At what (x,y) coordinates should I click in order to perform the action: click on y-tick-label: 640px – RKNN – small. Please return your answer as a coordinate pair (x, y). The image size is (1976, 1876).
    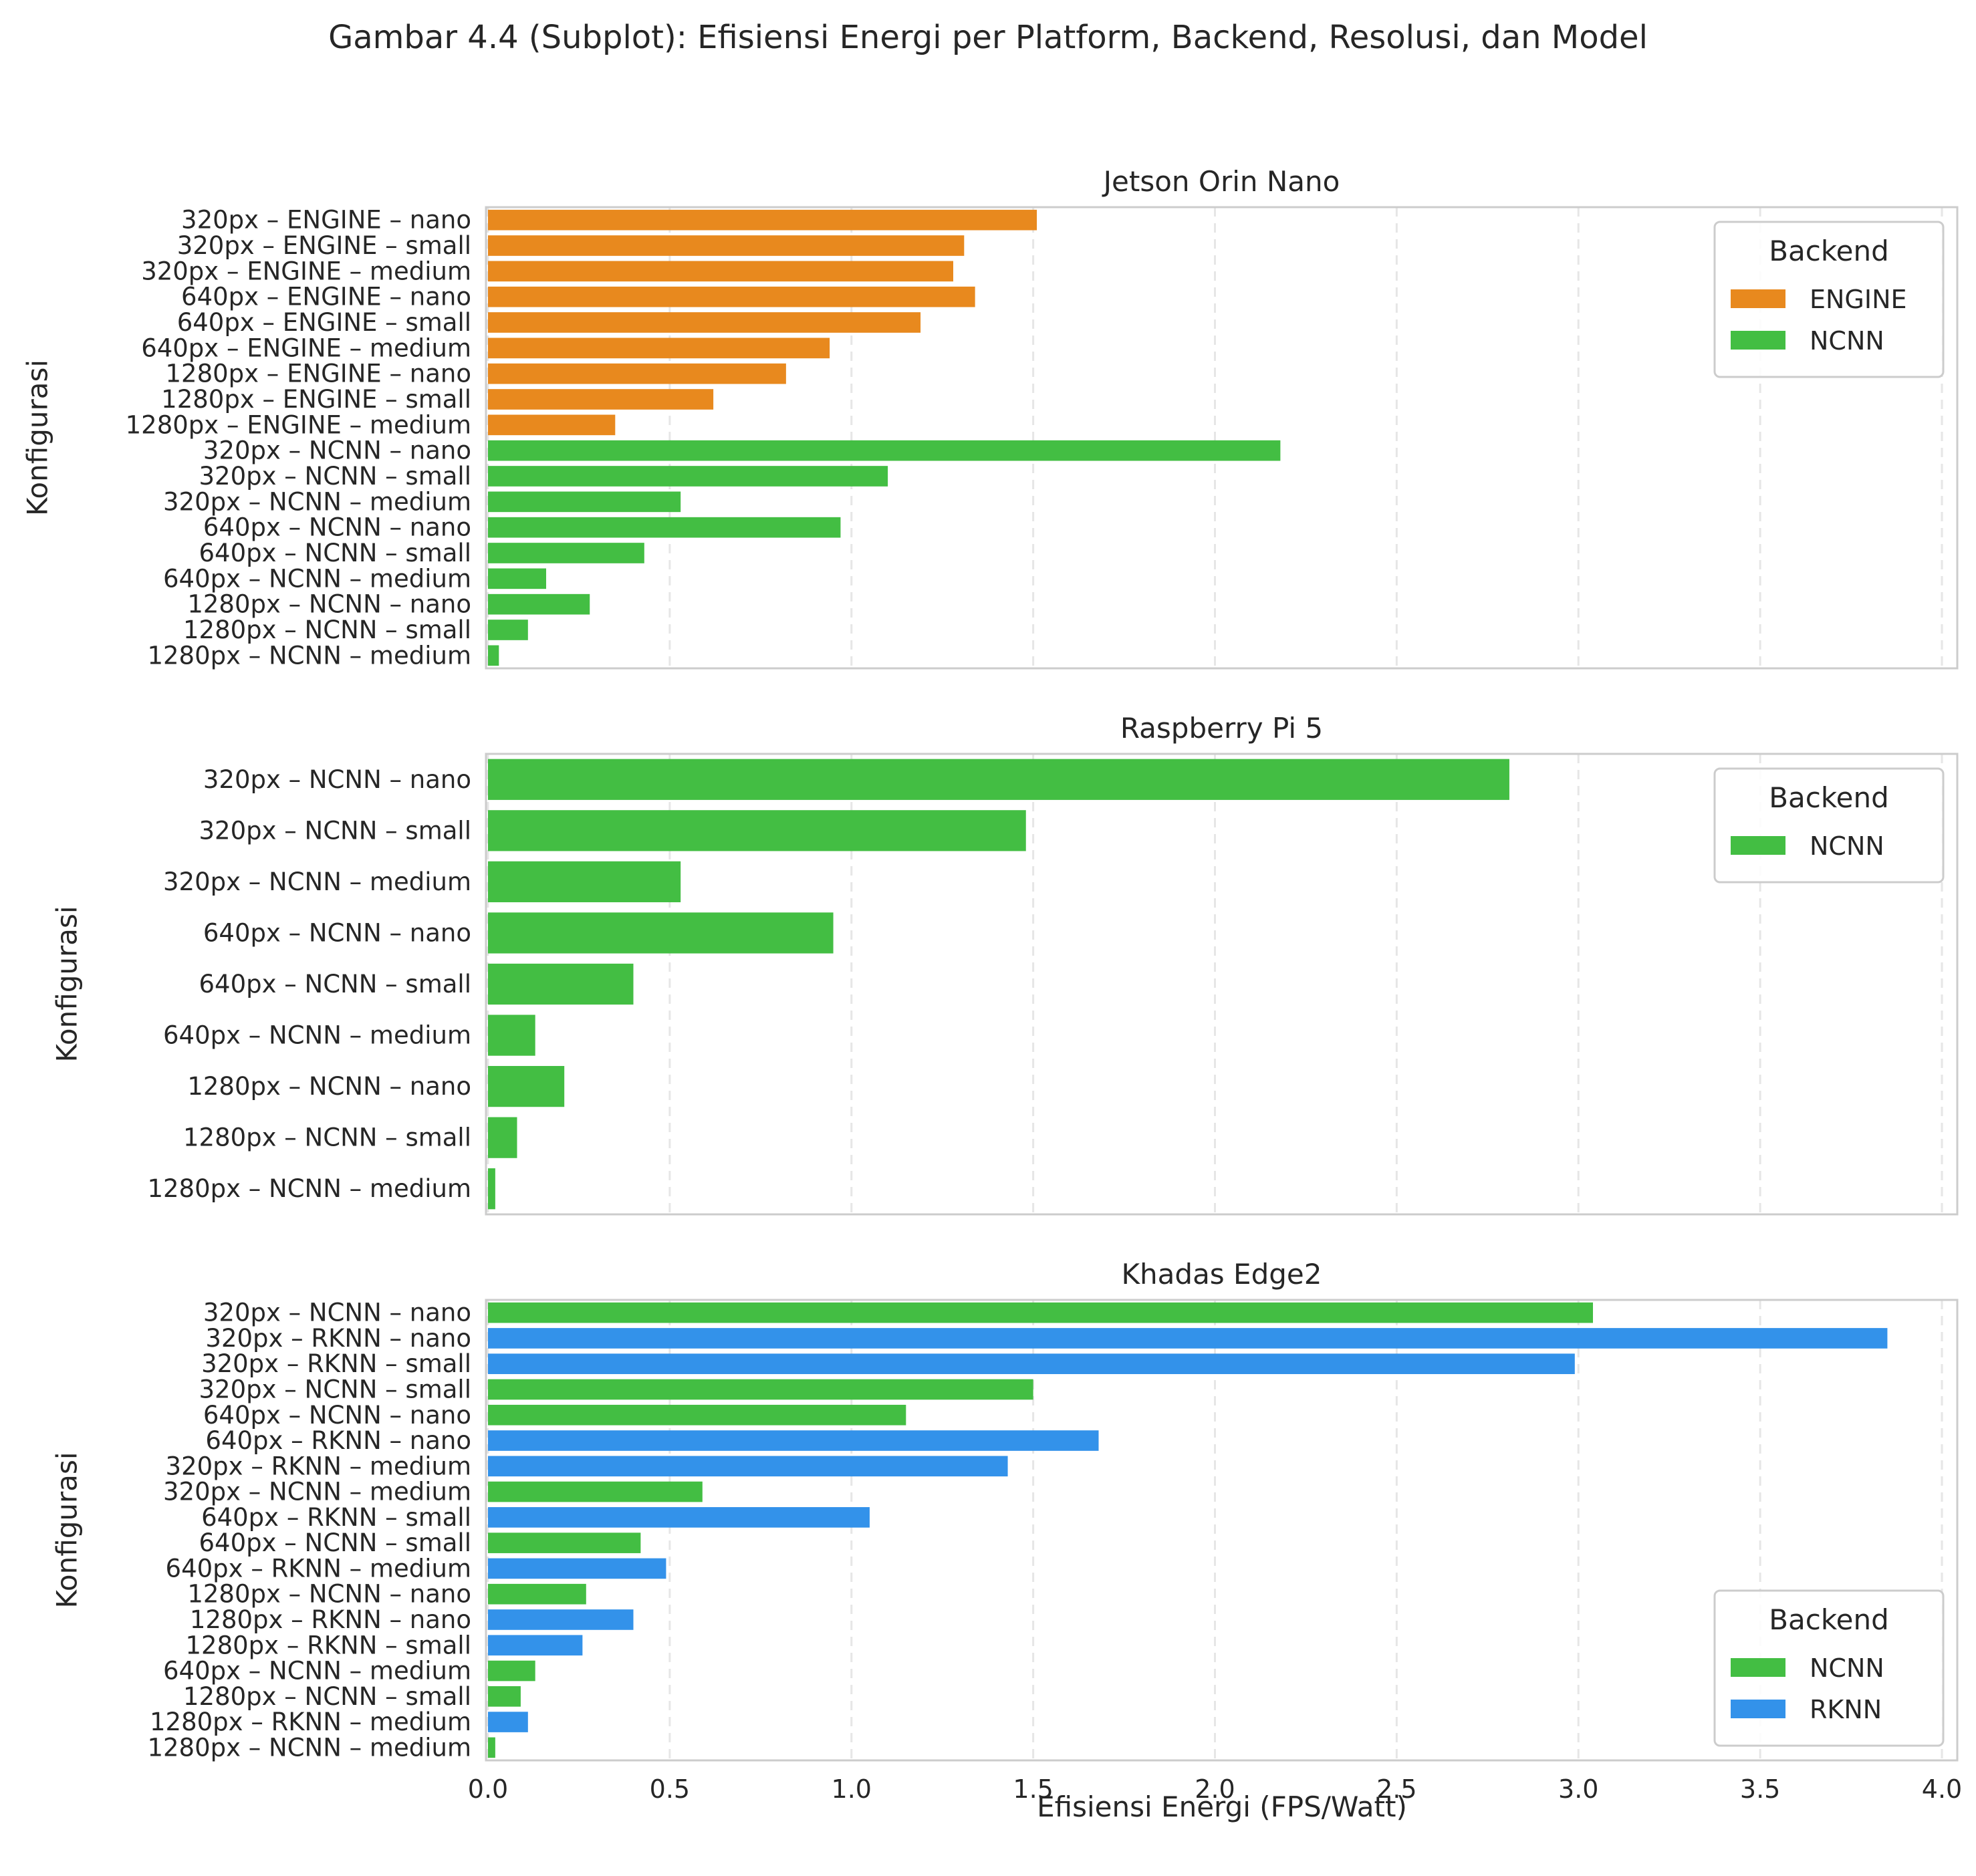
    Looking at the image, I should click on (336, 1517).